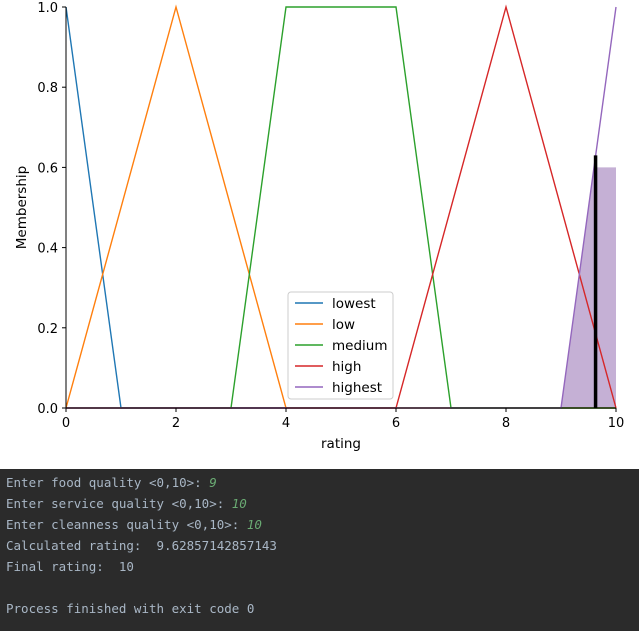 This screenshot has height=631, width=639. I want to click on y-tick-label: 0.4, so click(47, 249).